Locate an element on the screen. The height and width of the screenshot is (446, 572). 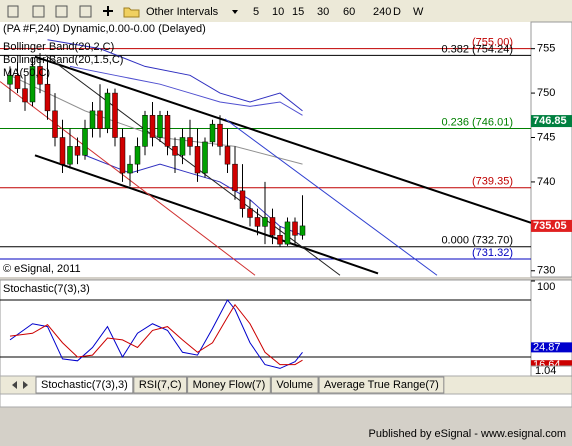
toolbar is located at coordinates (286, 11).